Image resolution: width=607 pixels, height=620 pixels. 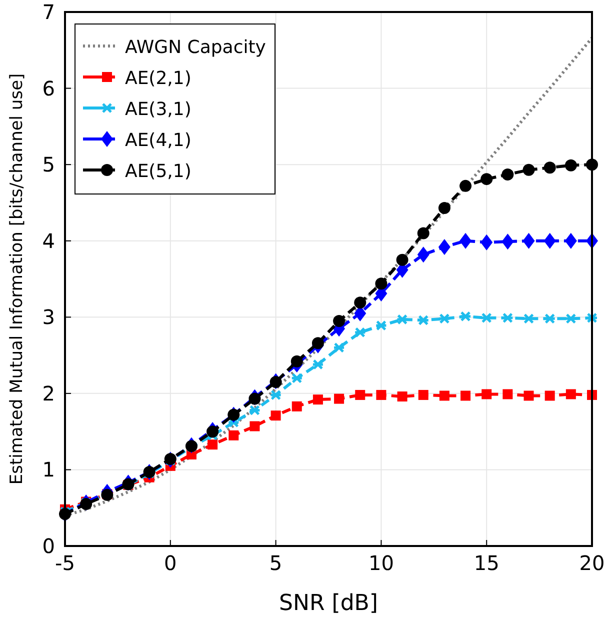 I want to click on y-tick-label: 1, so click(x=48, y=470).